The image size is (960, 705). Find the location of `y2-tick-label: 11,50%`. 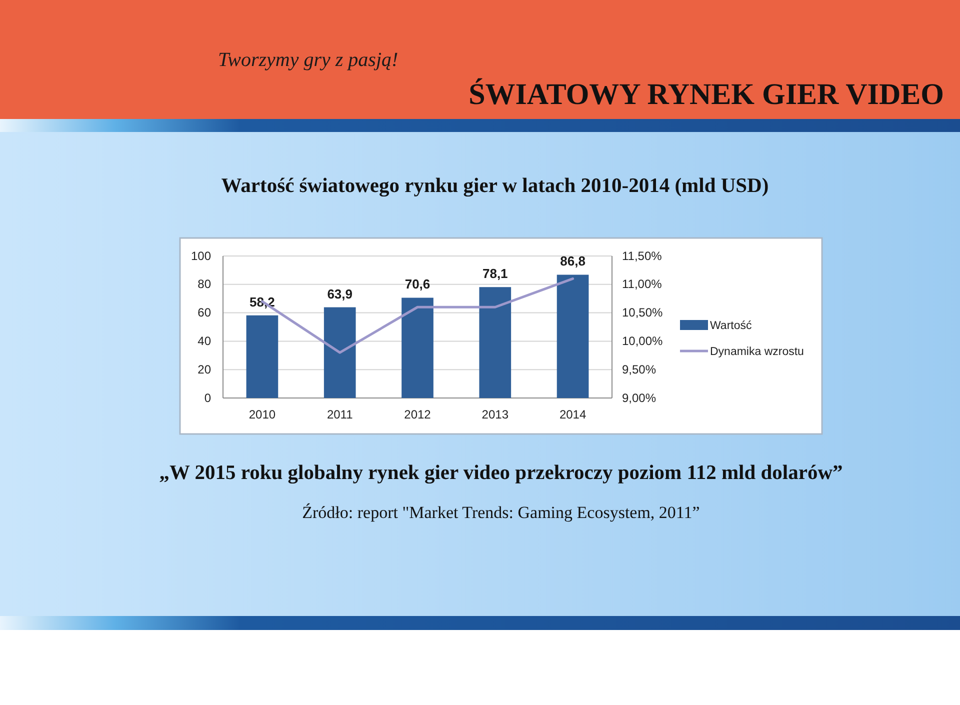

y2-tick-label: 11,50% is located at coordinates (642, 255).